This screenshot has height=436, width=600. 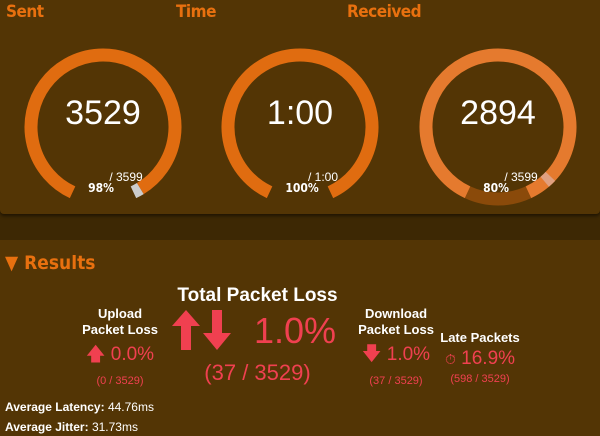 I want to click on total-label: Total Packet Loss, so click(x=257, y=295).